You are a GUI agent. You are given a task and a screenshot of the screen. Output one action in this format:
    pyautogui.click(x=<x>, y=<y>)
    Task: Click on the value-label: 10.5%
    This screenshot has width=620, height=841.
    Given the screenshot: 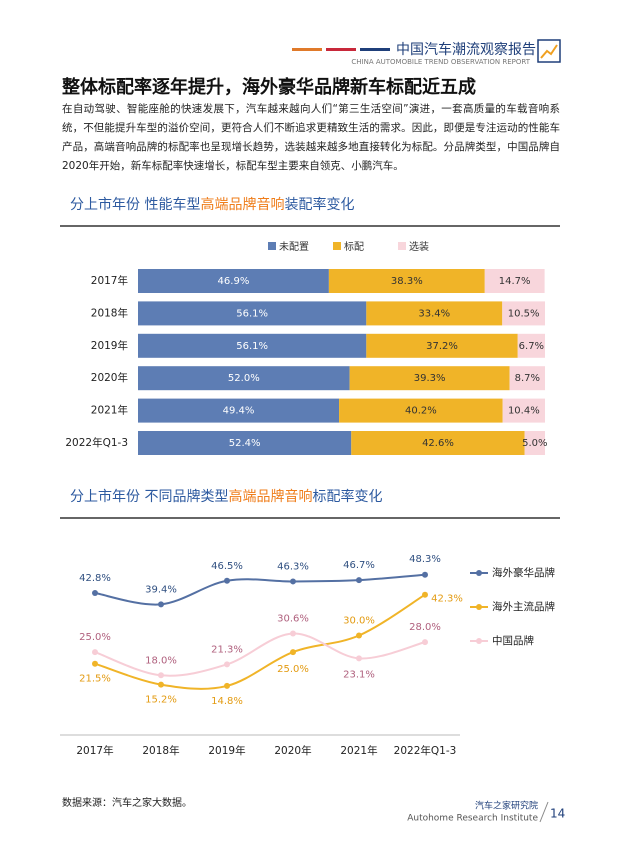 What is the action you would take?
    pyautogui.click(x=524, y=313)
    